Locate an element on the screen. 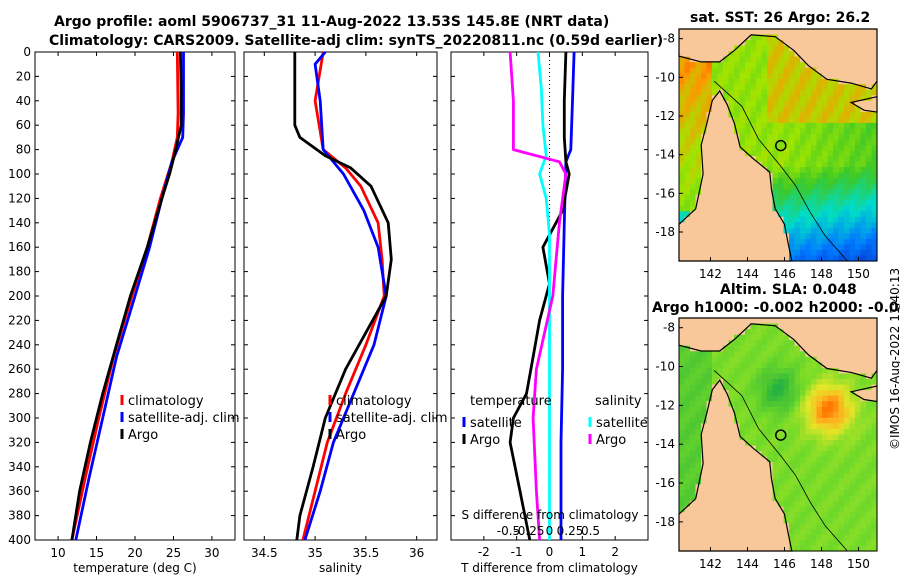 The height and width of the screenshot is (580, 900). argo-position-marker is located at coordinates (781, 145).